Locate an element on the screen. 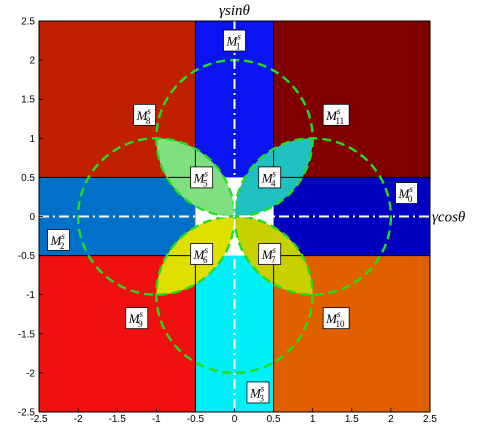 The height and width of the screenshot is (433, 482). label-text: Ms 4 is located at coordinates (269, 178).